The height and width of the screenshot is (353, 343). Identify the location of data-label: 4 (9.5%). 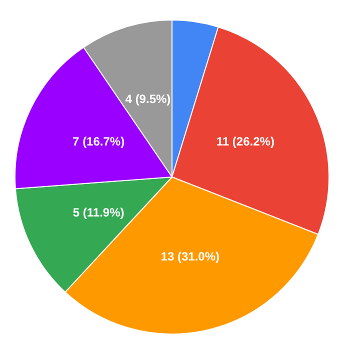
(148, 99).